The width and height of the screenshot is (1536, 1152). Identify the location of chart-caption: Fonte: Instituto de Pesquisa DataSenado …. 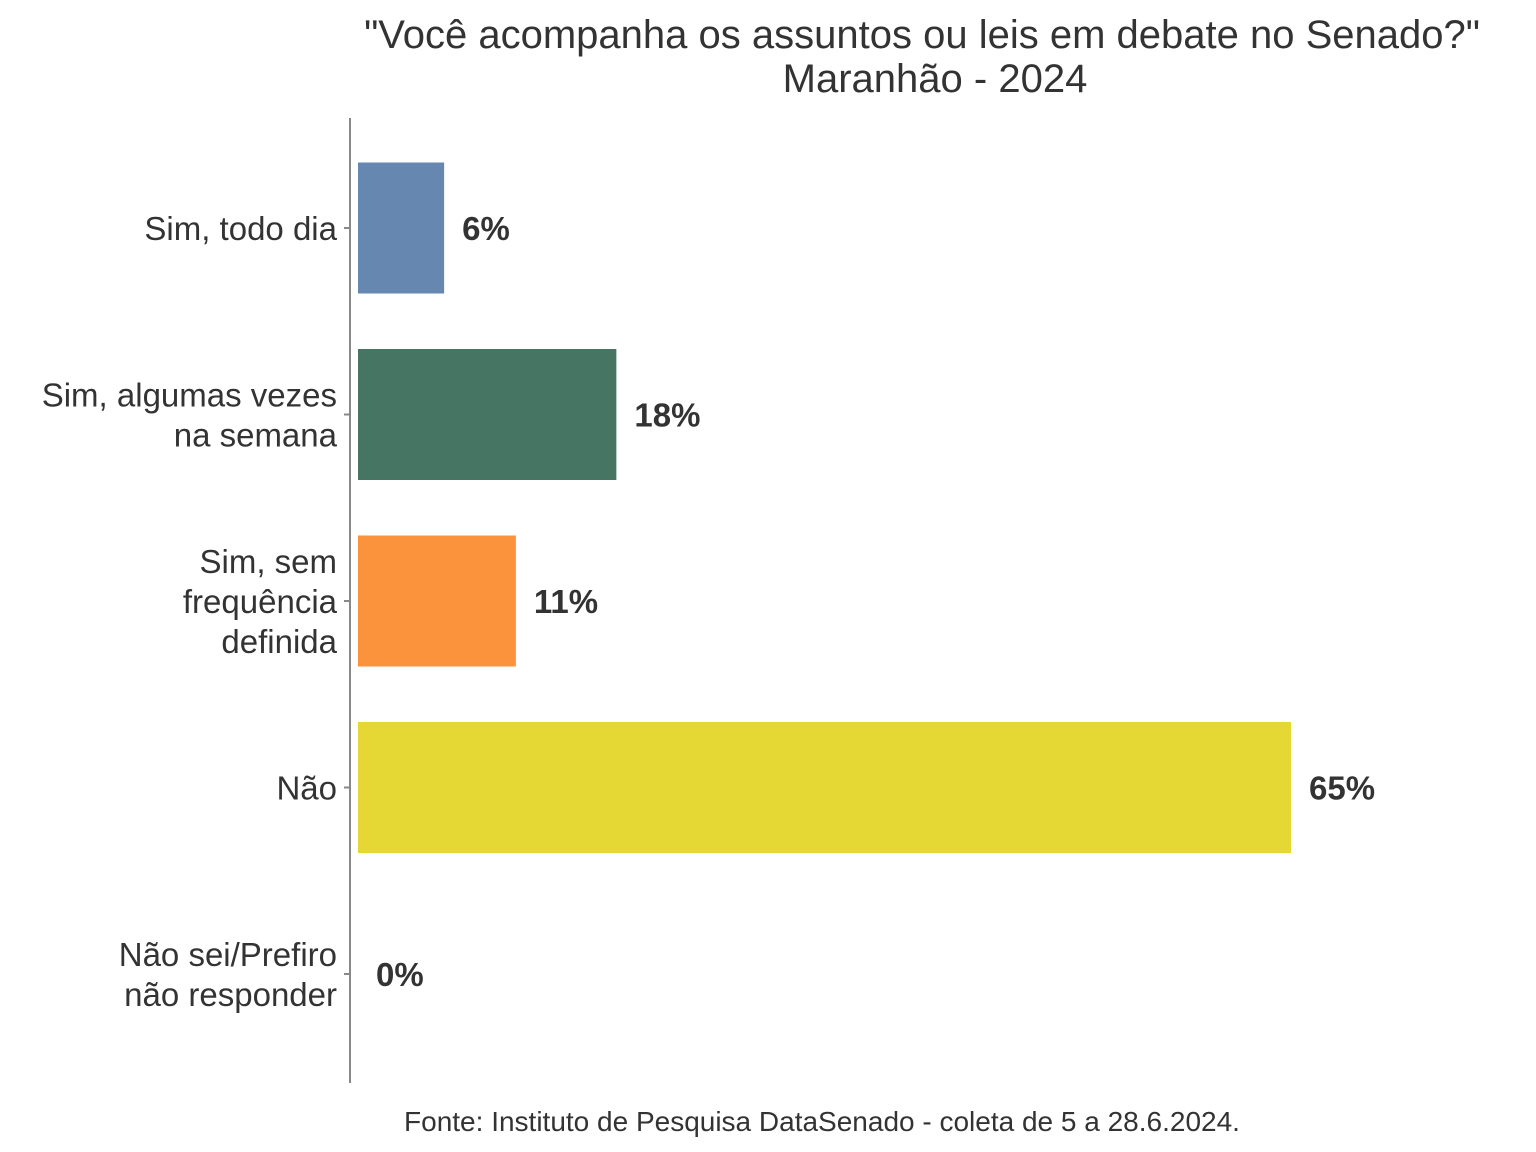
(822, 1121).